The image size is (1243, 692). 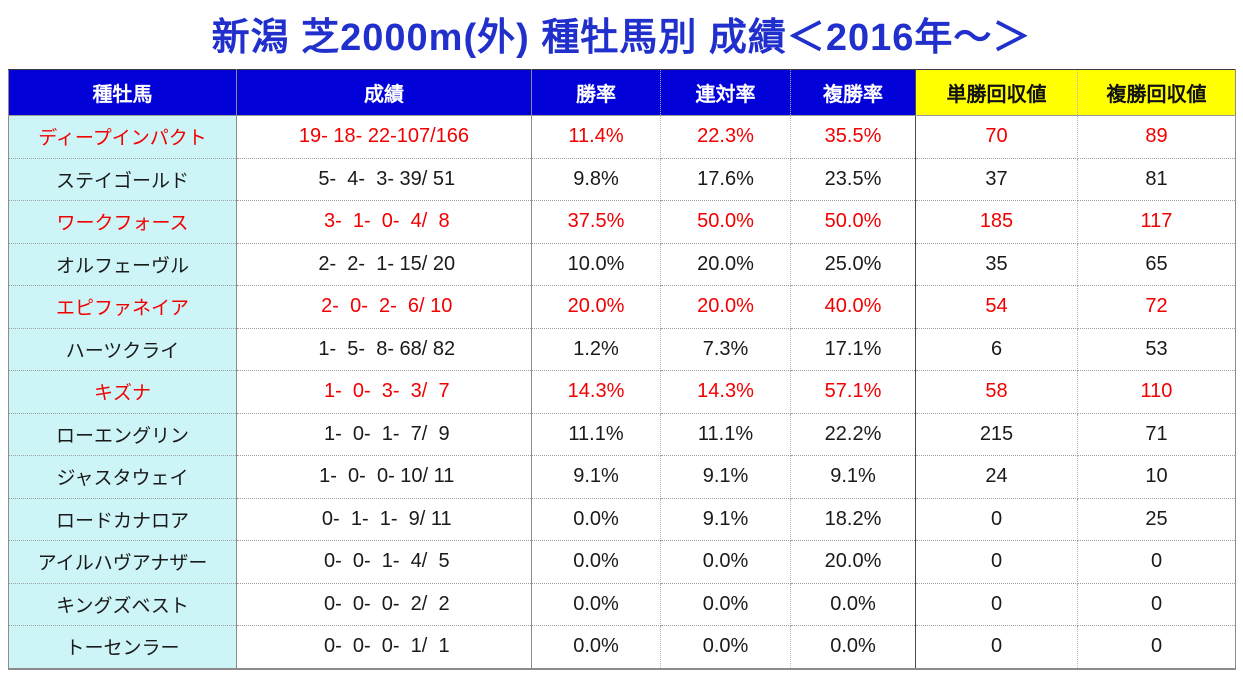 I want to click on show-payback-cell: 117, so click(x=1156, y=222).